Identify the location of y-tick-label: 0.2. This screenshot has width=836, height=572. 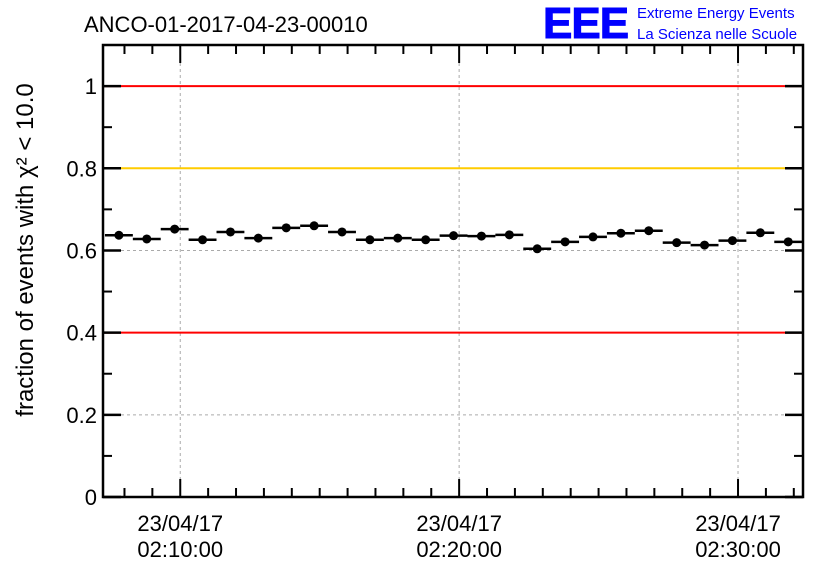
(81, 415).